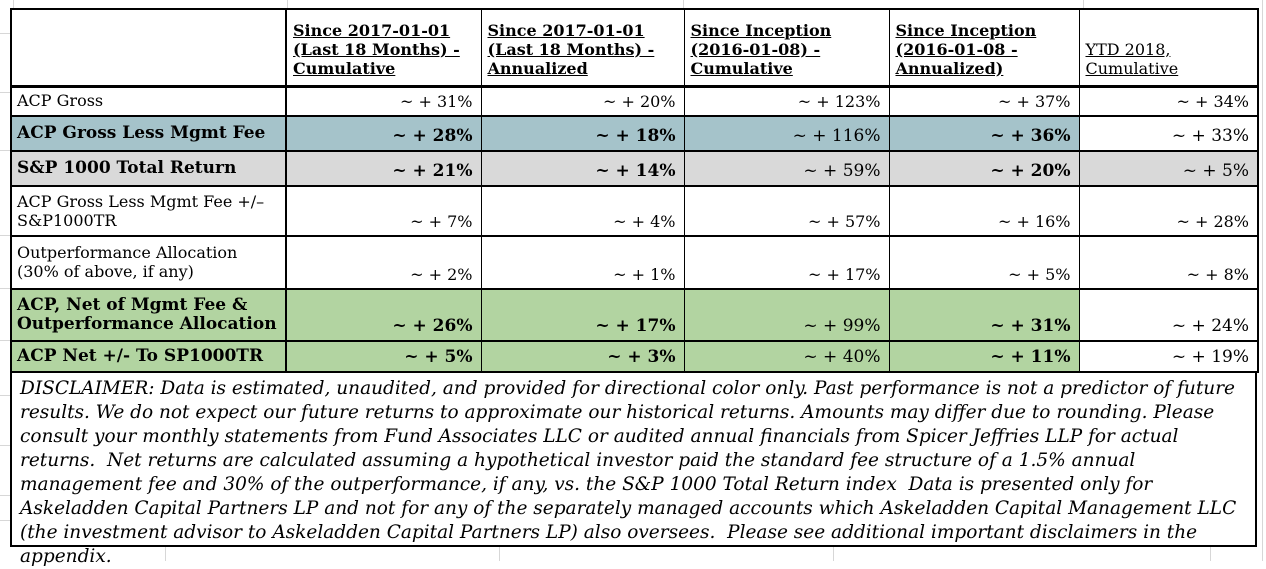  What do you see at coordinates (1168, 315) in the screenshot?
I see `value-cell: ~ + 24%` at bounding box center [1168, 315].